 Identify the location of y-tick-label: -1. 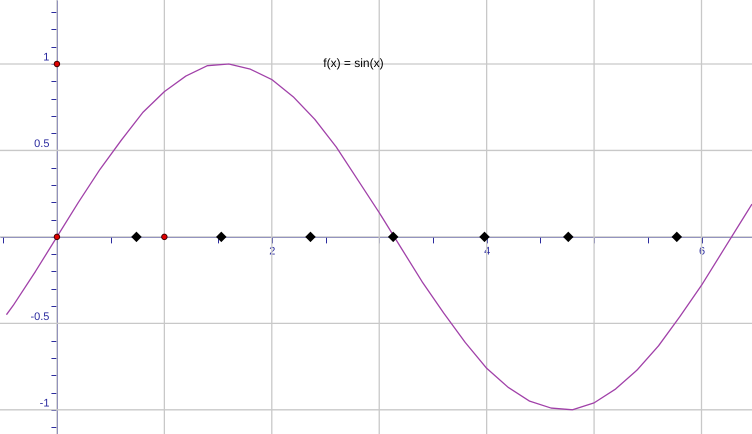
(45, 403).